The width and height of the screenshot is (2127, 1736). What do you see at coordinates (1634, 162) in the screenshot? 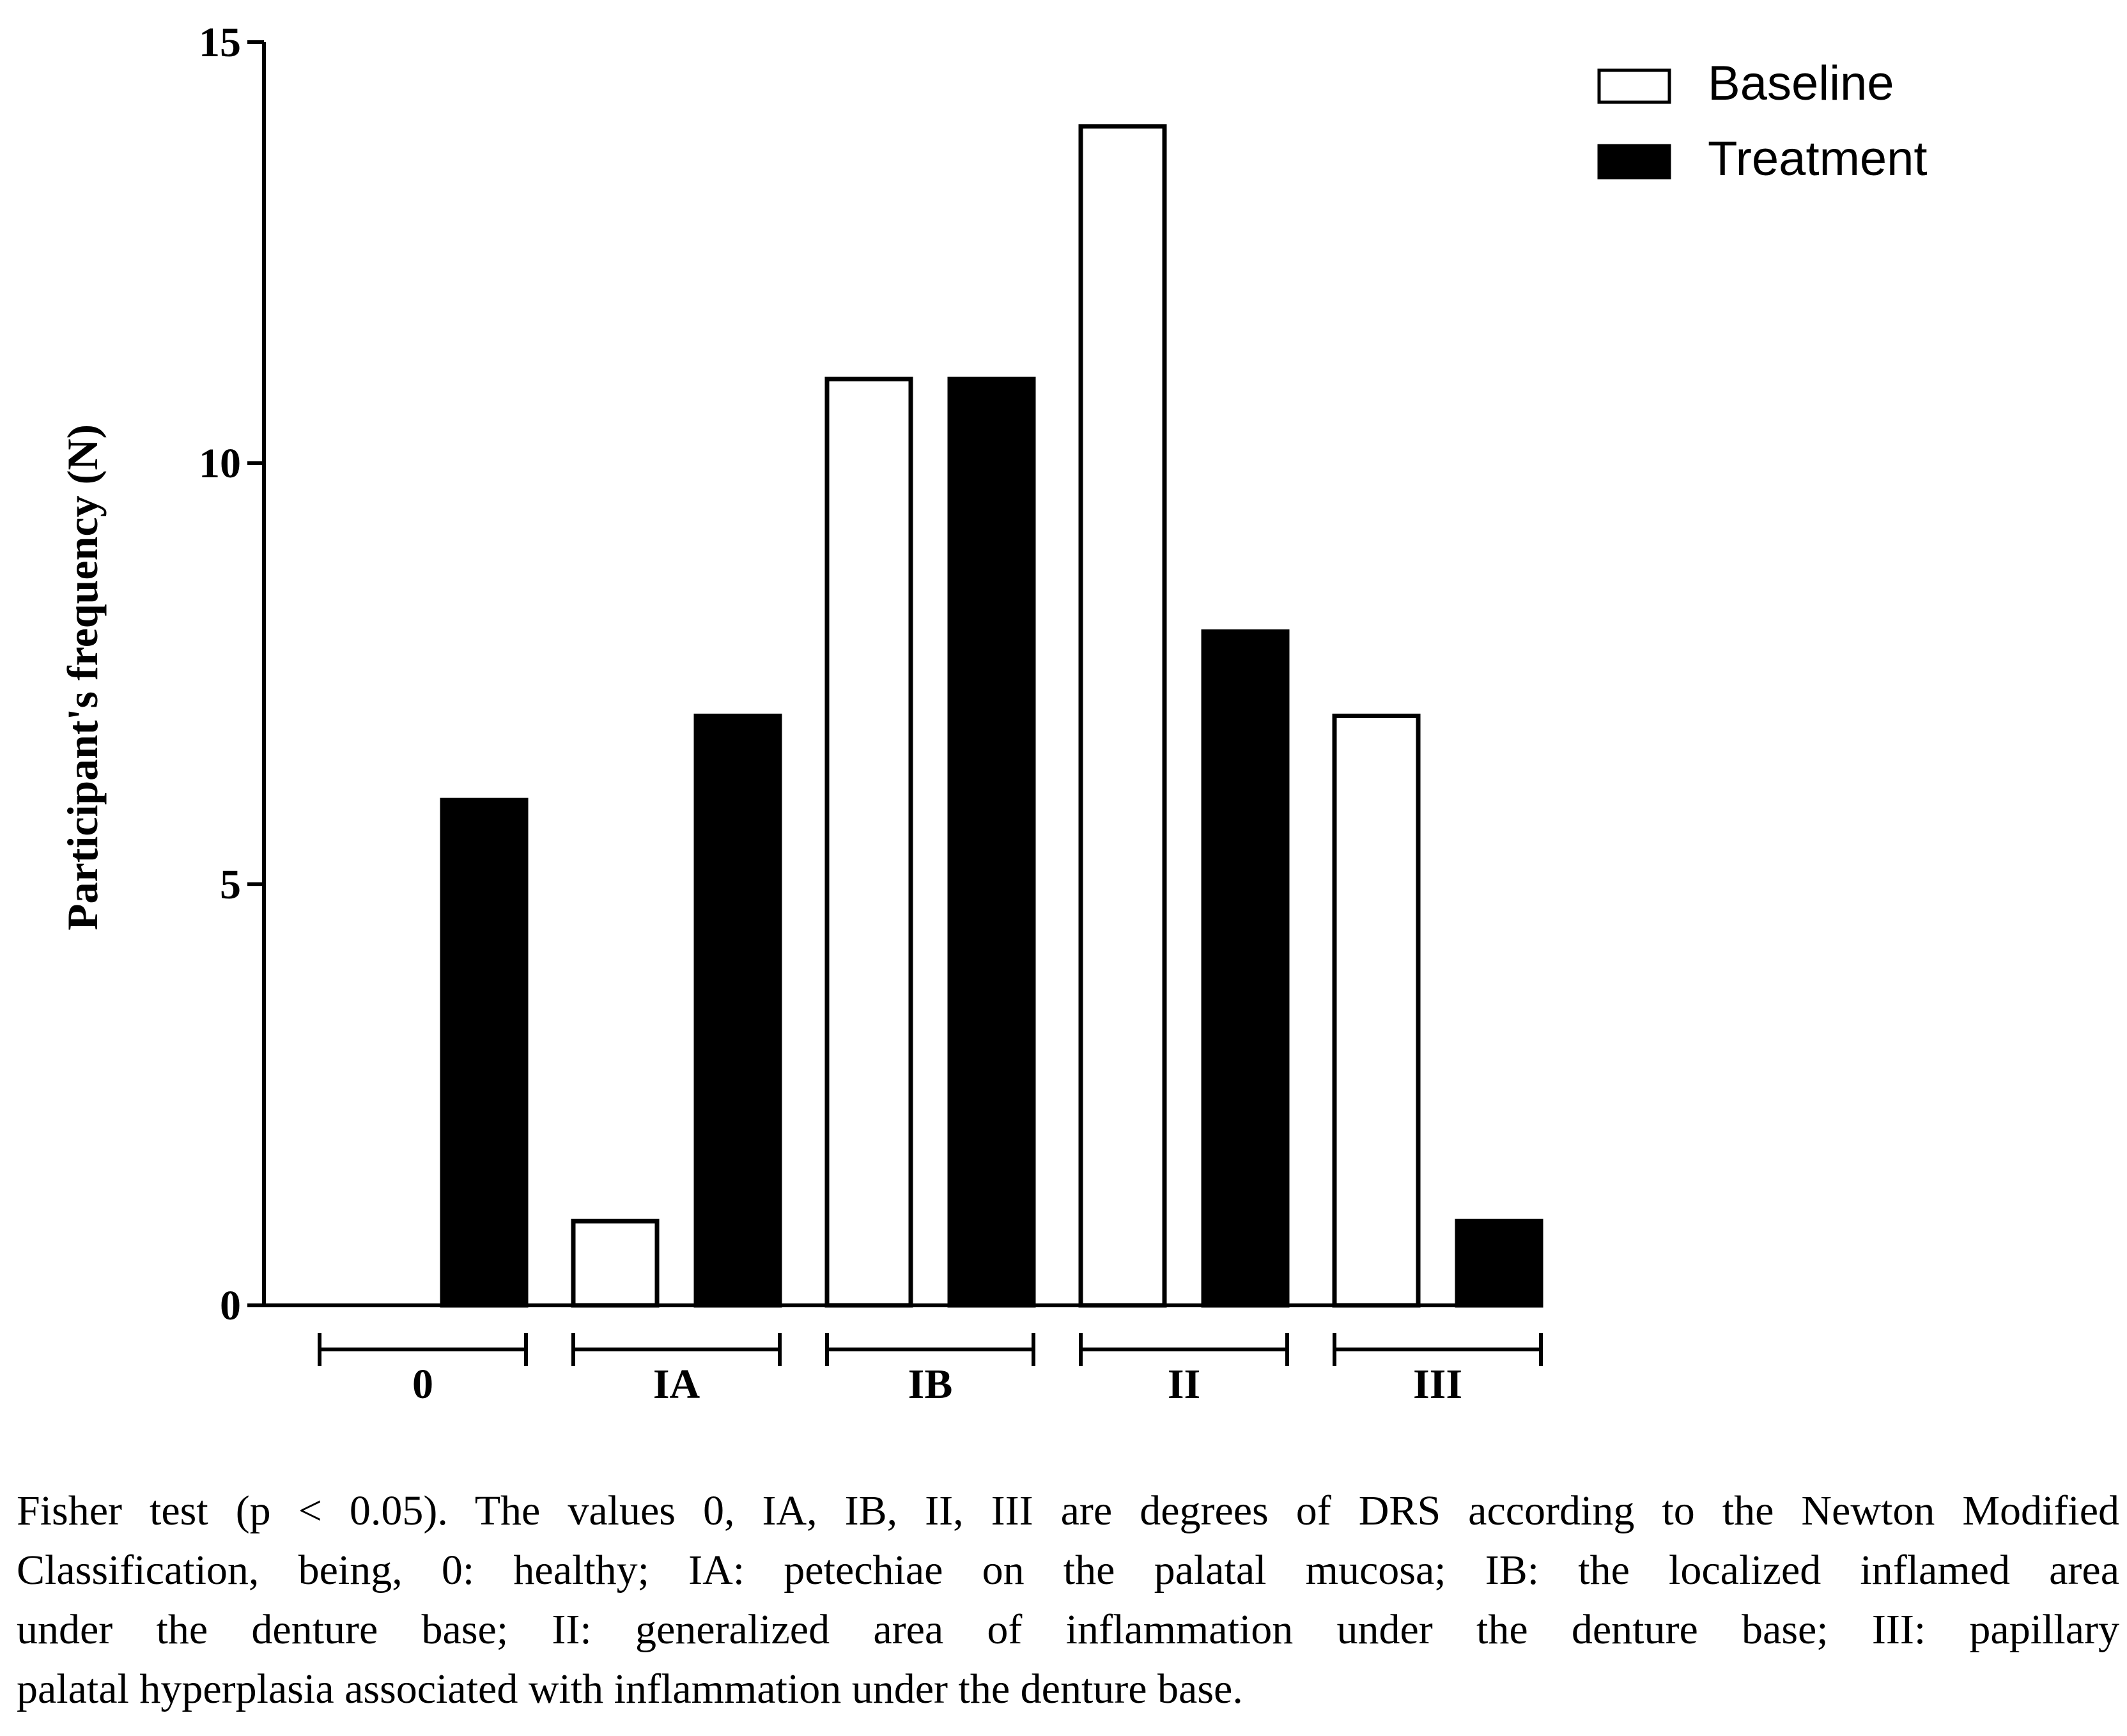
I see `legend-swatch-treatment` at bounding box center [1634, 162].